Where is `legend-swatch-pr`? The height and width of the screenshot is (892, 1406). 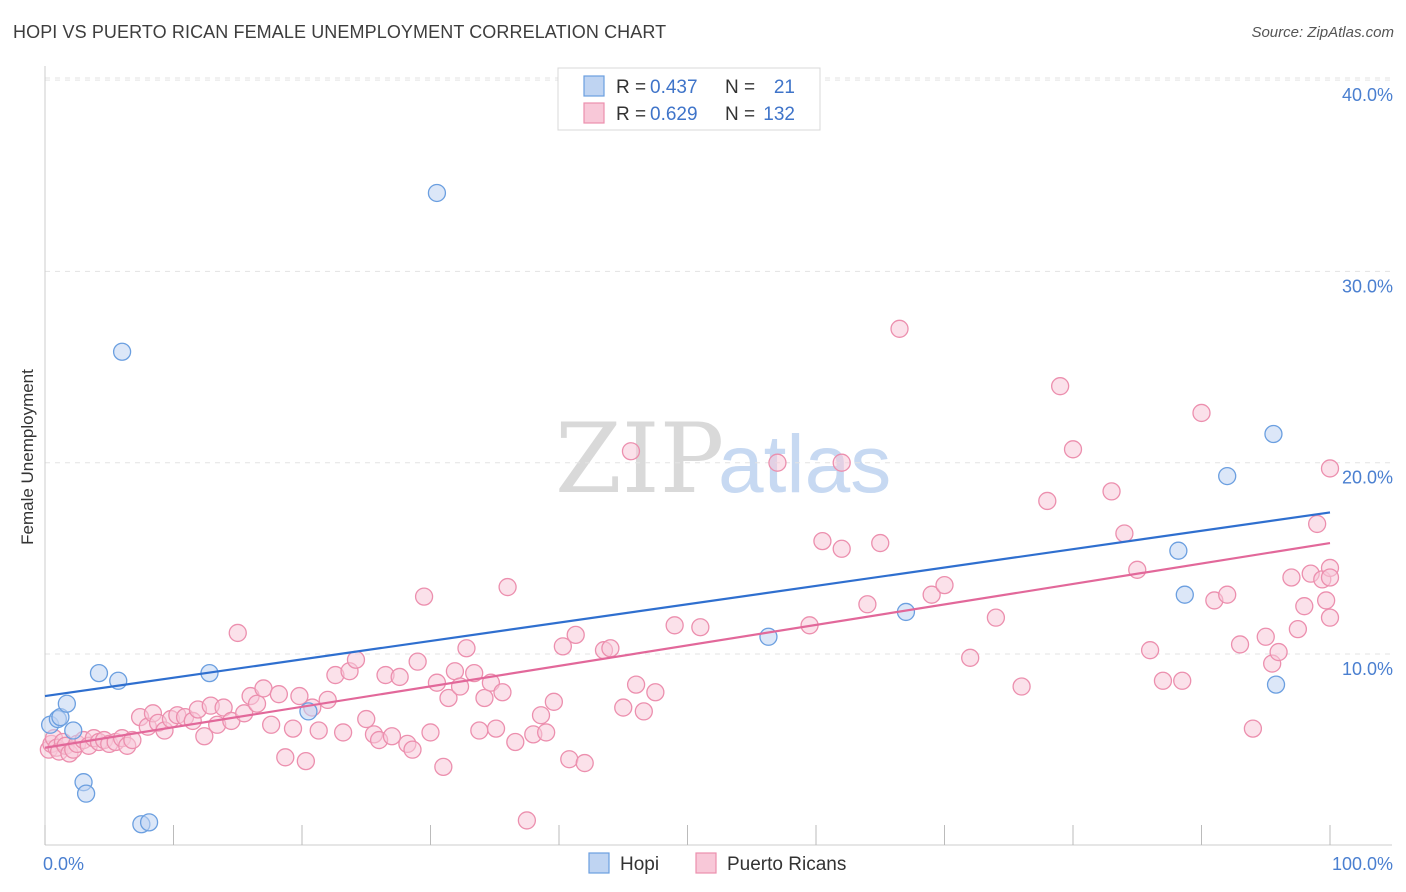 legend-swatch-pr is located at coordinates (594, 113).